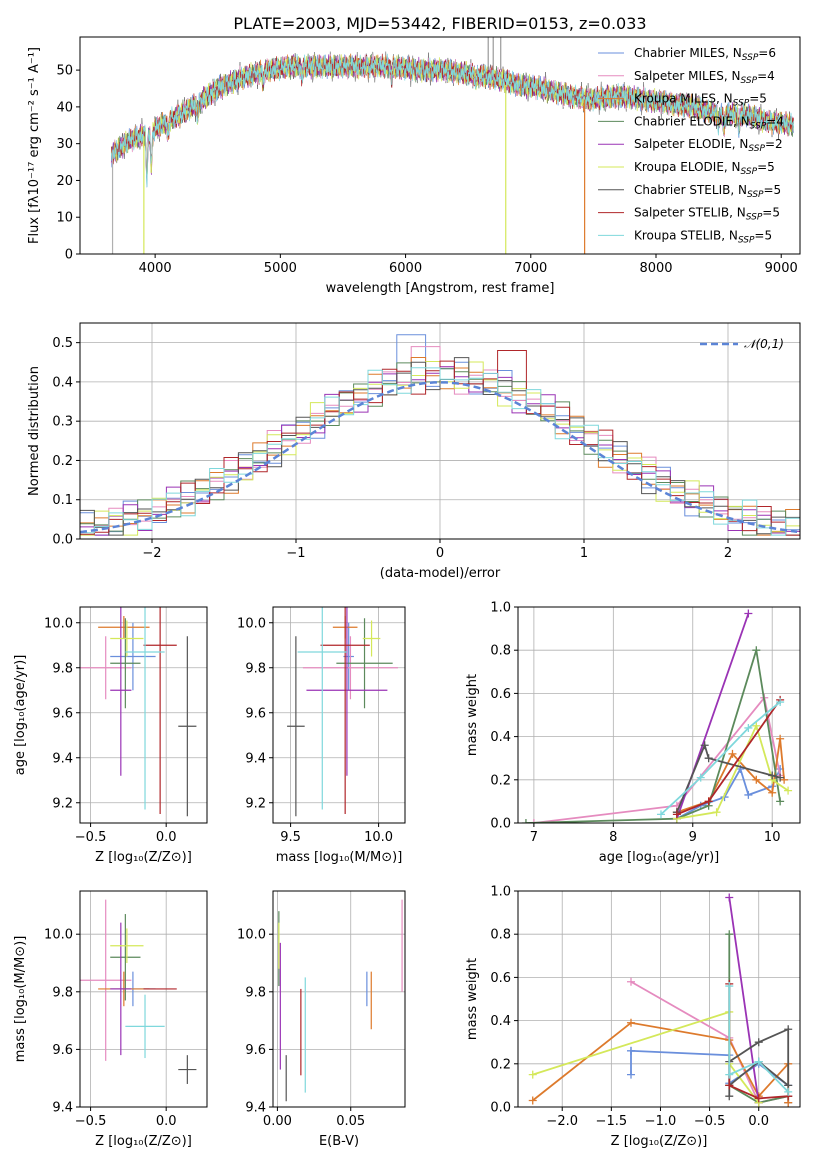 The image size is (819, 1170). What do you see at coordinates (500, 978) in the screenshot?
I see `weight_vs_Z-ytick-label: 0.6` at bounding box center [500, 978].